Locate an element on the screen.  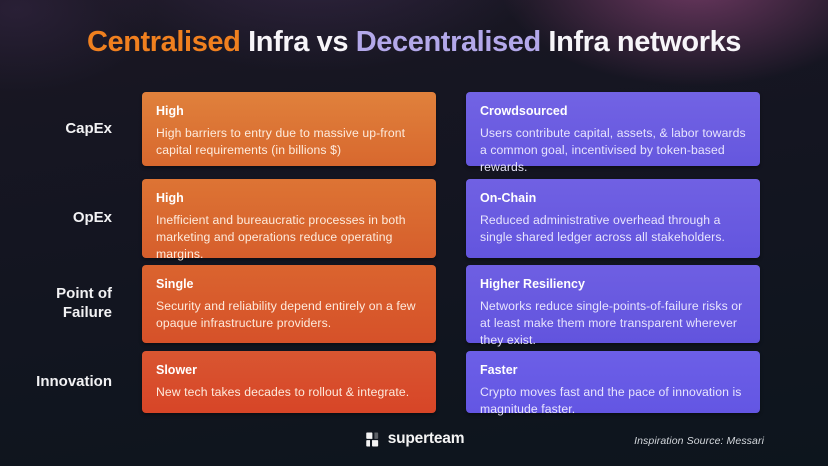
title-part-suffix: Infra networks is located at coordinates (641, 42).